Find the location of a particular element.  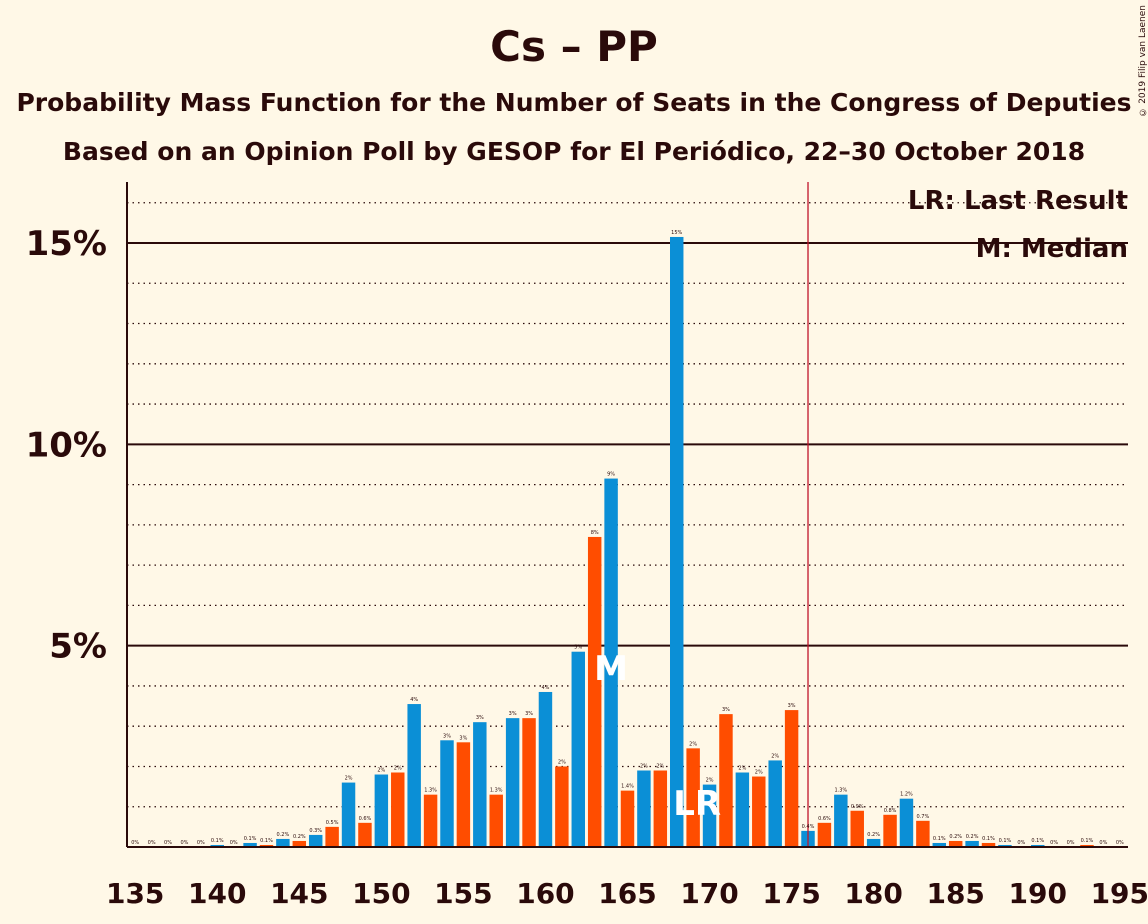

data-label-163: 8% is located at coordinates (595, 533).